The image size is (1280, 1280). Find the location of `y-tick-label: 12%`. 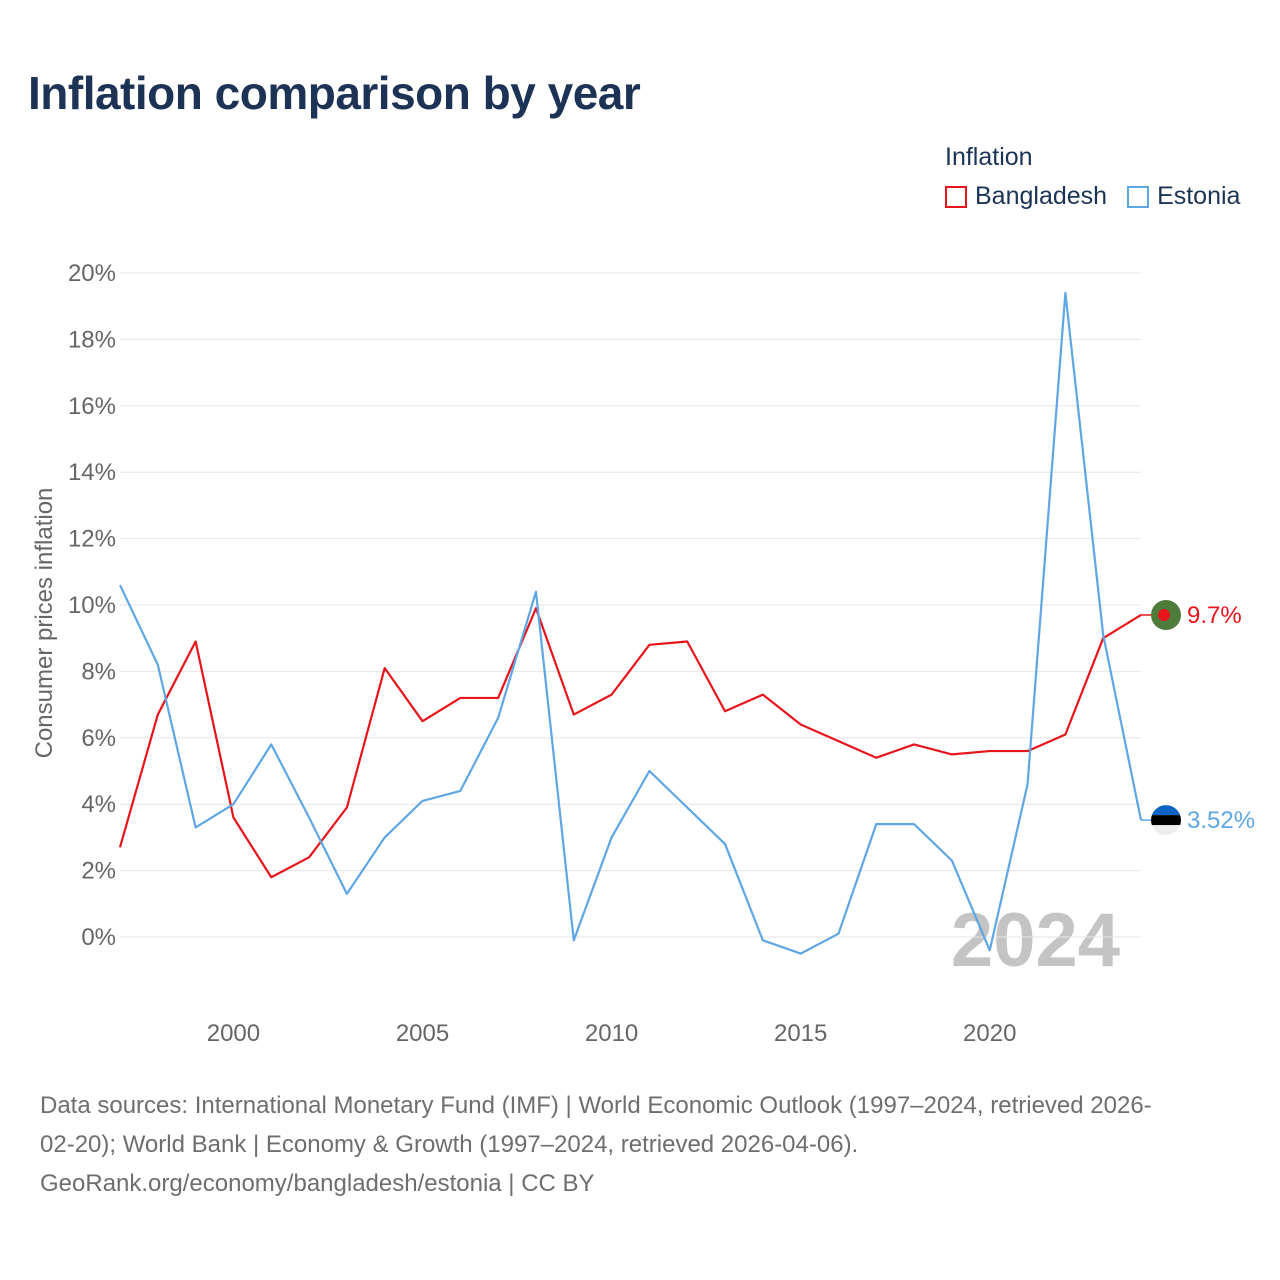

y-tick-label: 12% is located at coordinates (92, 539).